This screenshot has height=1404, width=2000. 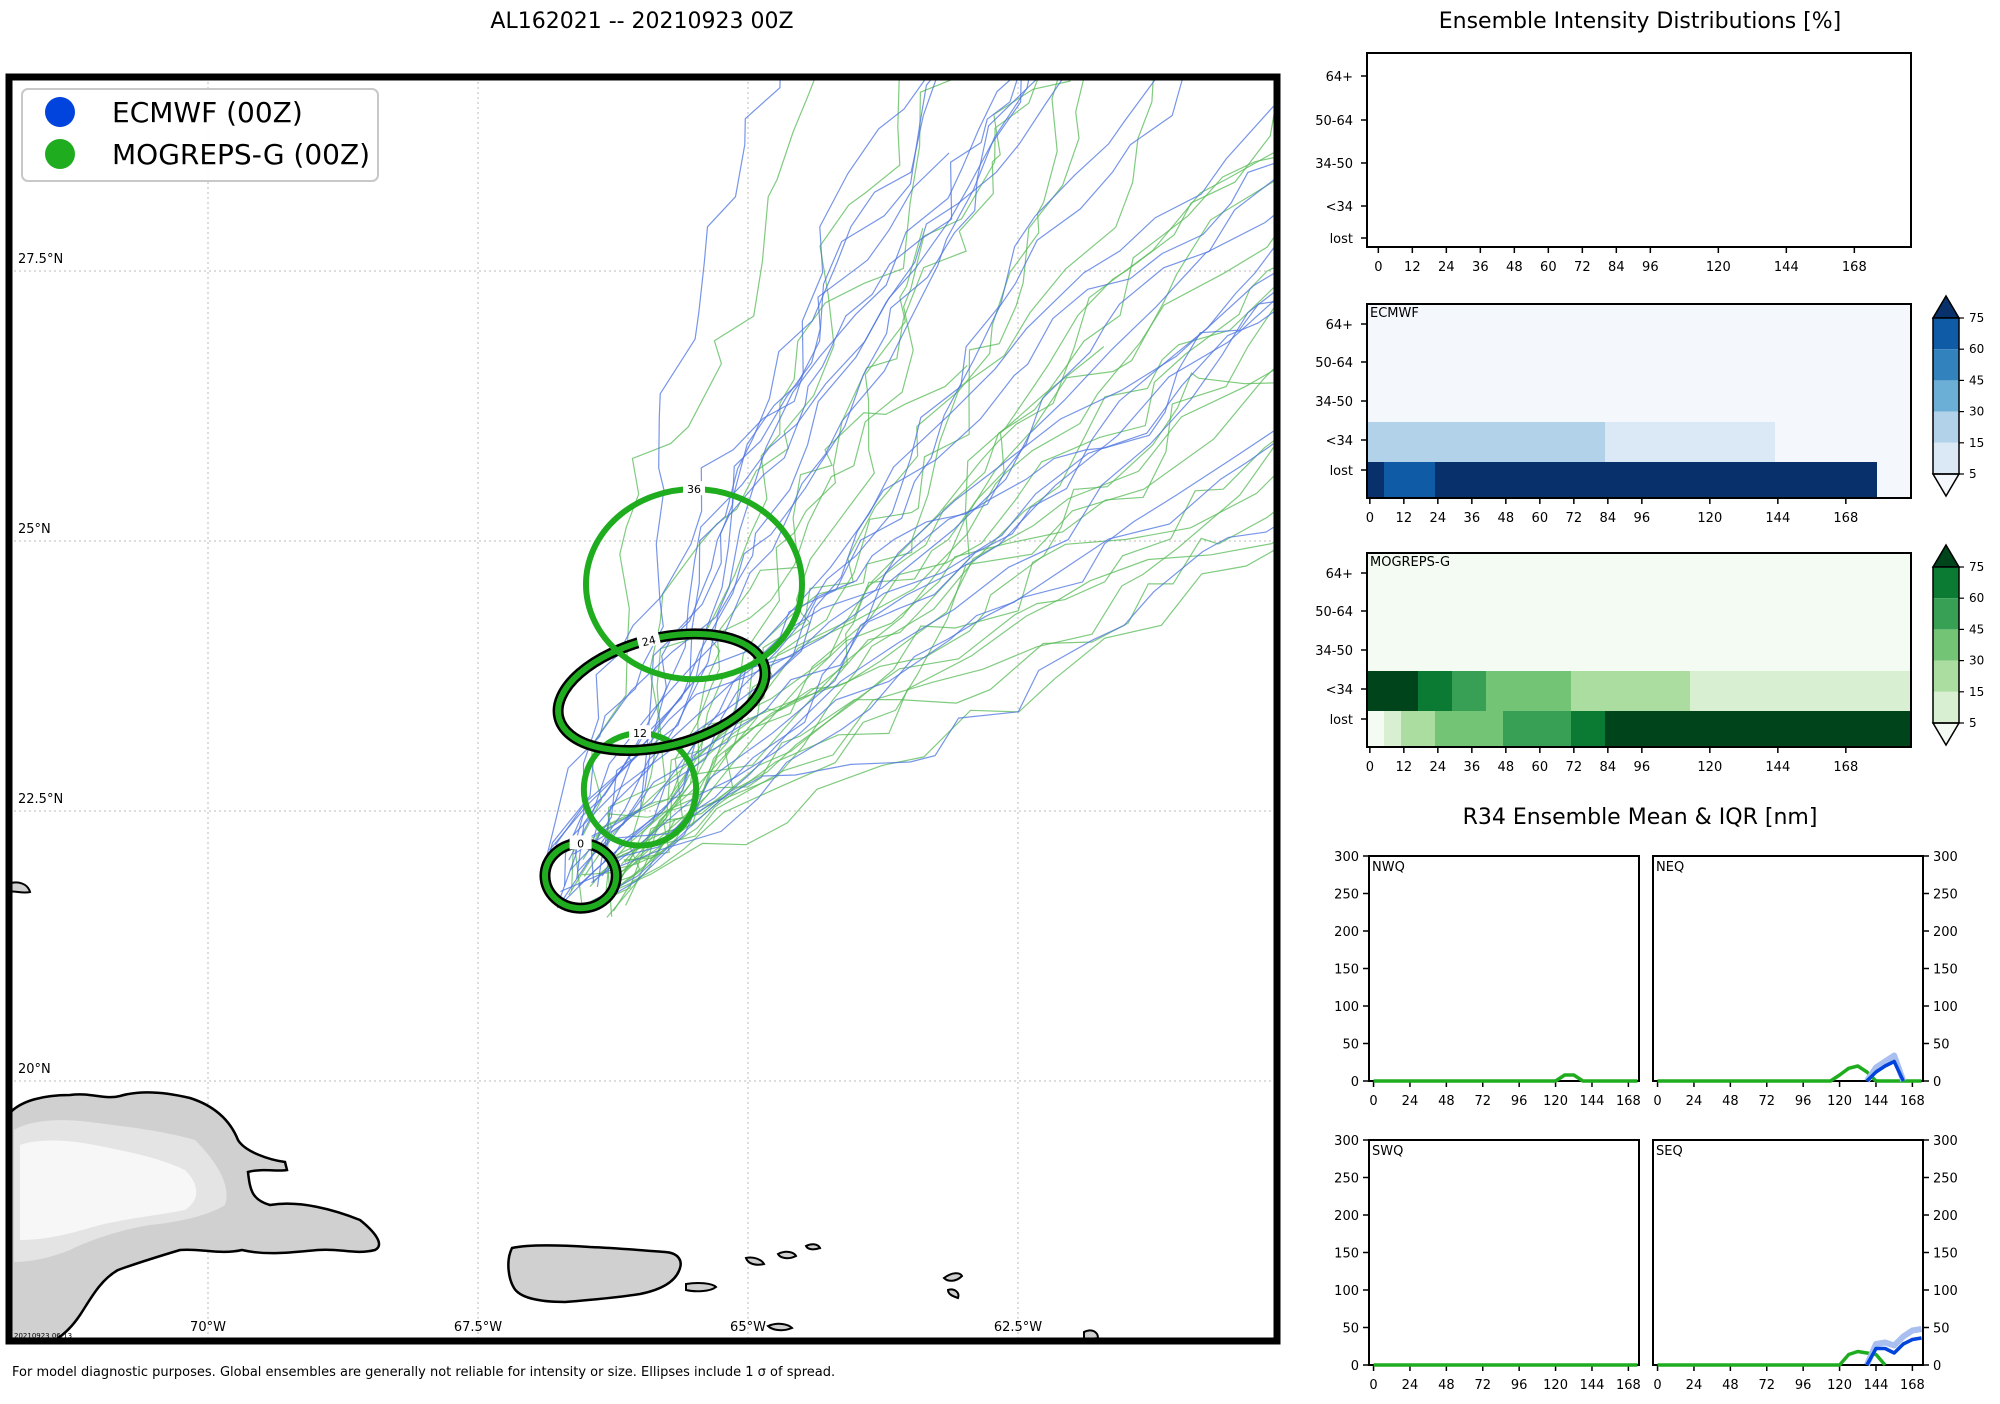 I want to click on r34-ytick-label: 200, so click(x=1945, y=1216).